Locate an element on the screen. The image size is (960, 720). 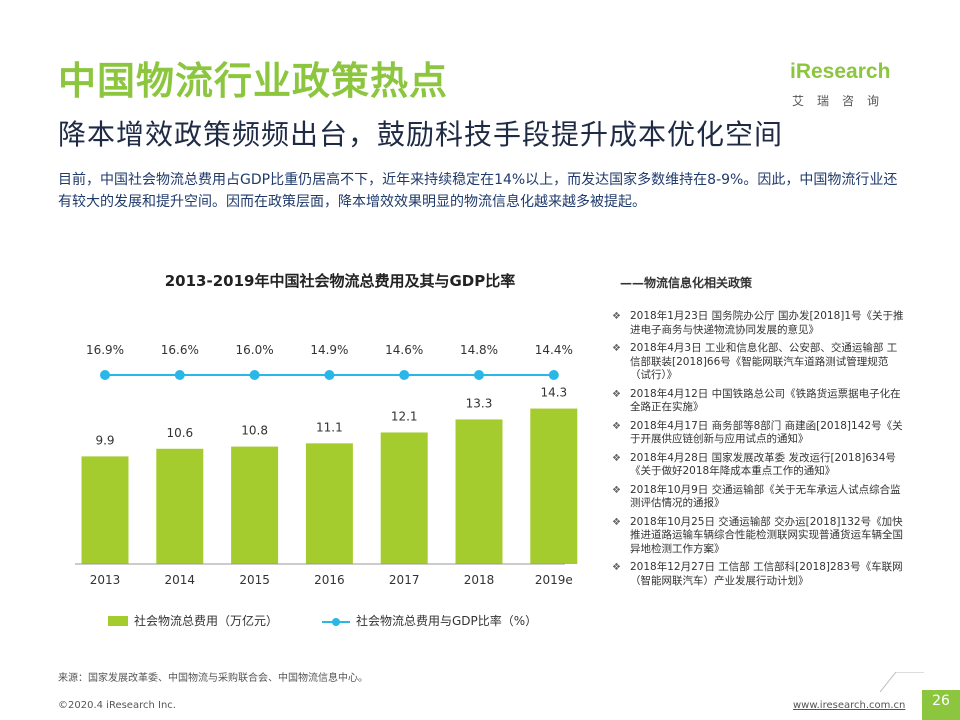
ratio-value-label: 14.9% is located at coordinates (329, 350).